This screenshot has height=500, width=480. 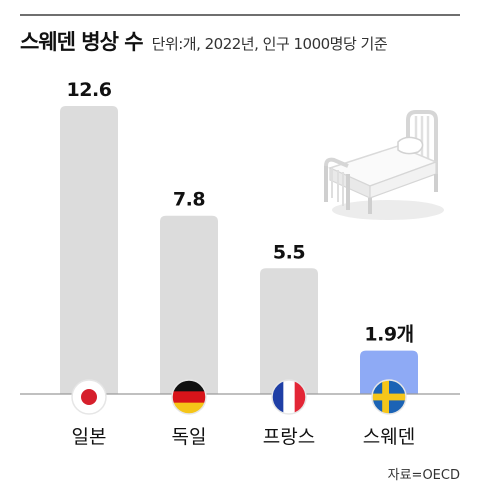 What do you see at coordinates (89, 437) in the screenshot?
I see `category-label: 일본` at bounding box center [89, 437].